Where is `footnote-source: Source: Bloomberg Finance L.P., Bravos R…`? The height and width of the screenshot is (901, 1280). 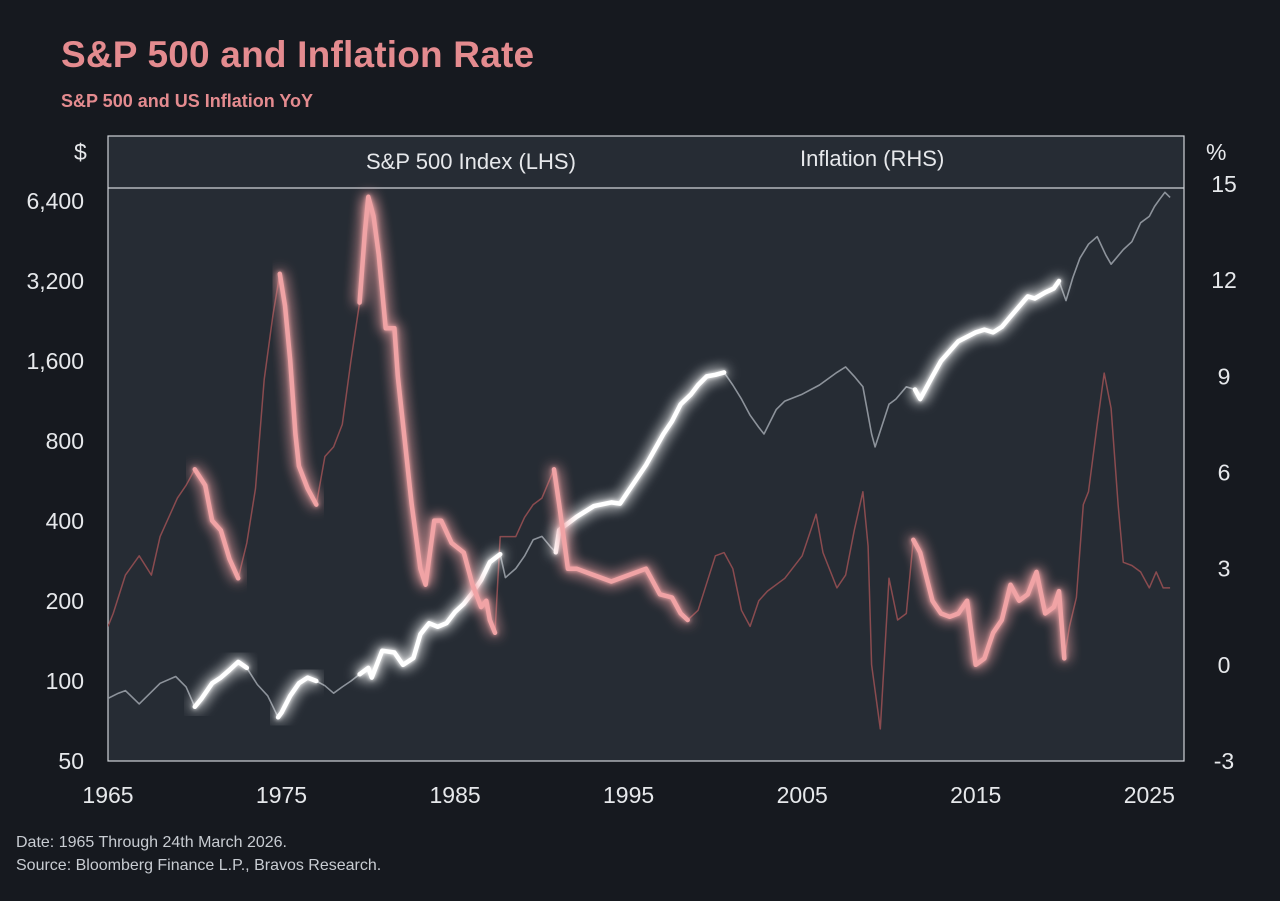
footnote-source: Source: Bloomberg Finance L.P., Bravos R… is located at coordinates (199, 865).